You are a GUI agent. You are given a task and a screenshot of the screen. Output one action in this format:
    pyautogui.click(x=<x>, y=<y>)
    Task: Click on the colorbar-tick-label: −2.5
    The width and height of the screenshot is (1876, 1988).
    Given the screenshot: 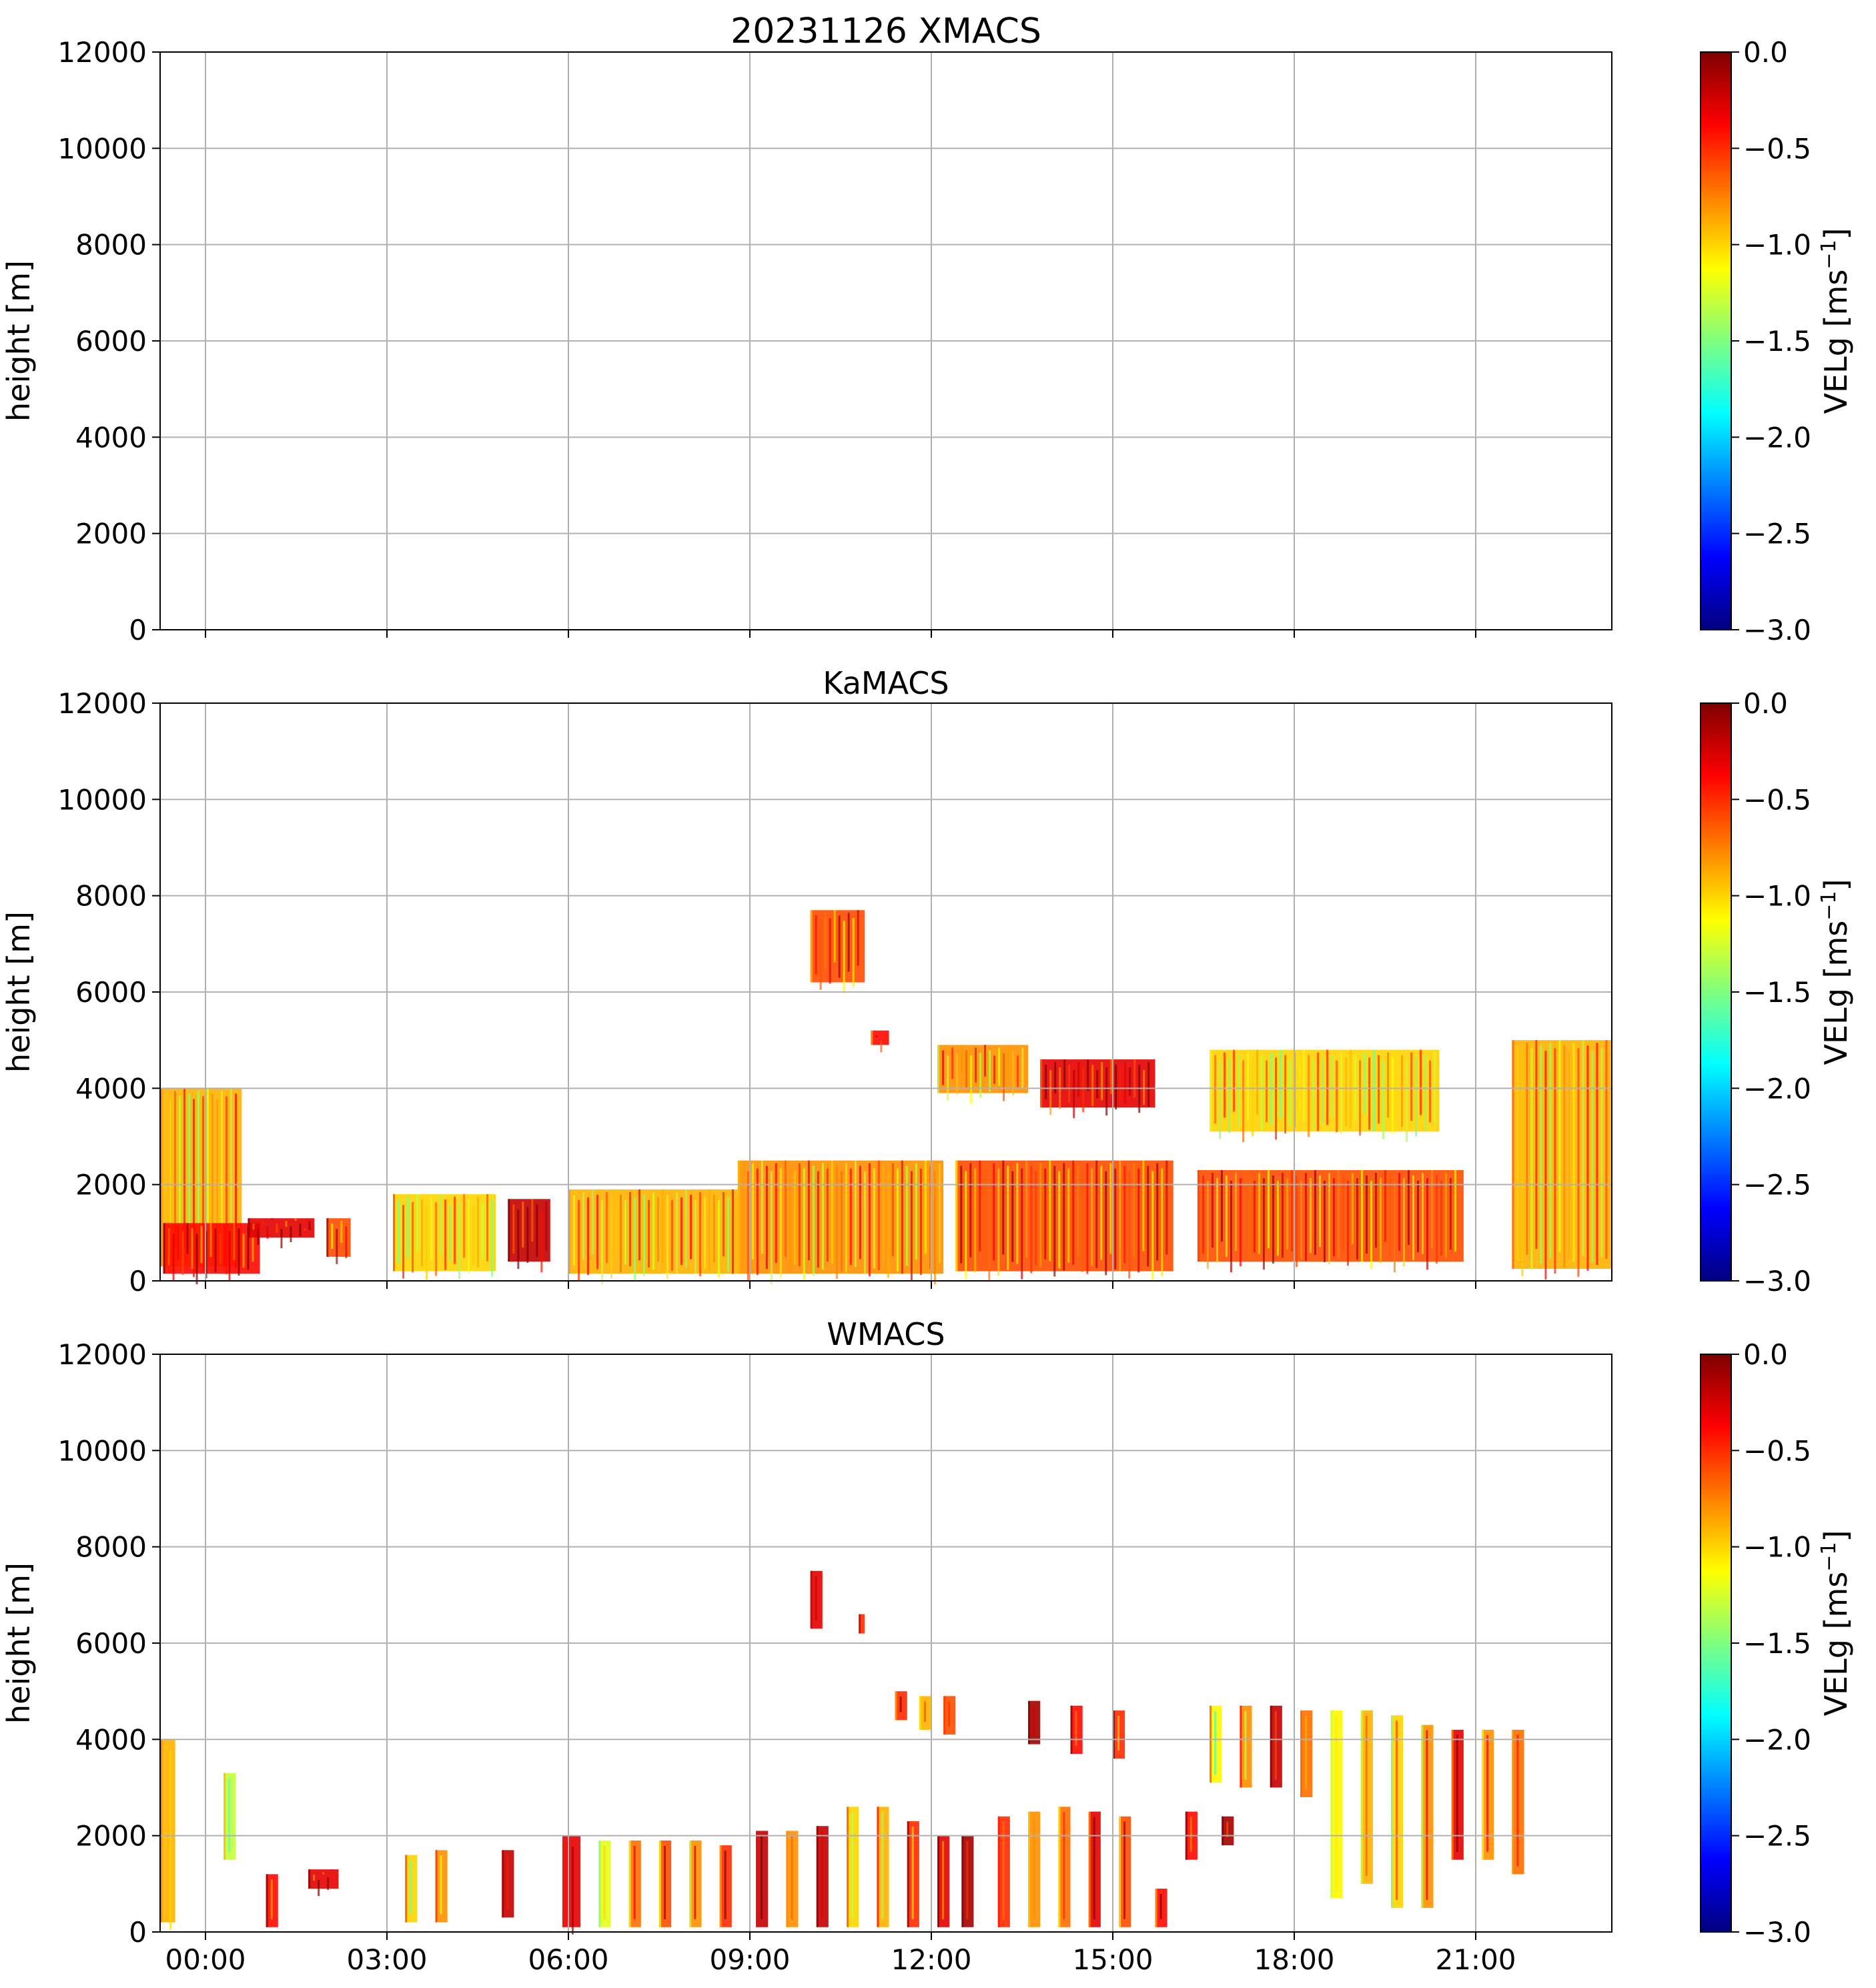 What is the action you would take?
    pyautogui.click(x=1777, y=1836)
    